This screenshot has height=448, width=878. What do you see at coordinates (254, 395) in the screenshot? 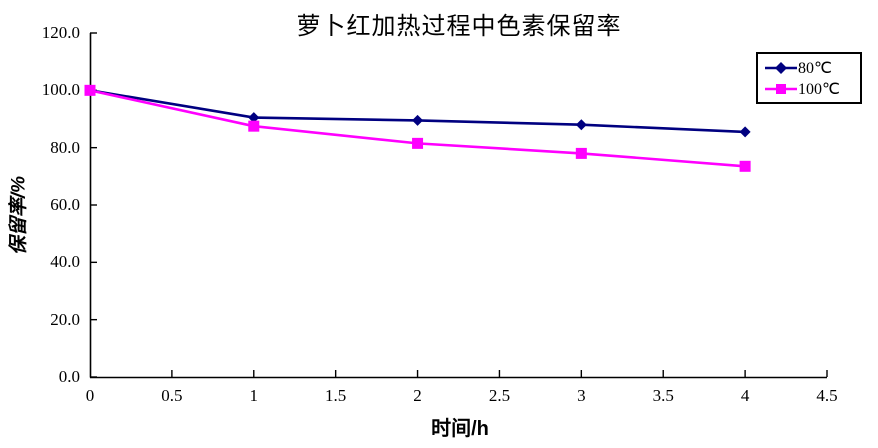
I see `x-tick-1: 1` at bounding box center [254, 395].